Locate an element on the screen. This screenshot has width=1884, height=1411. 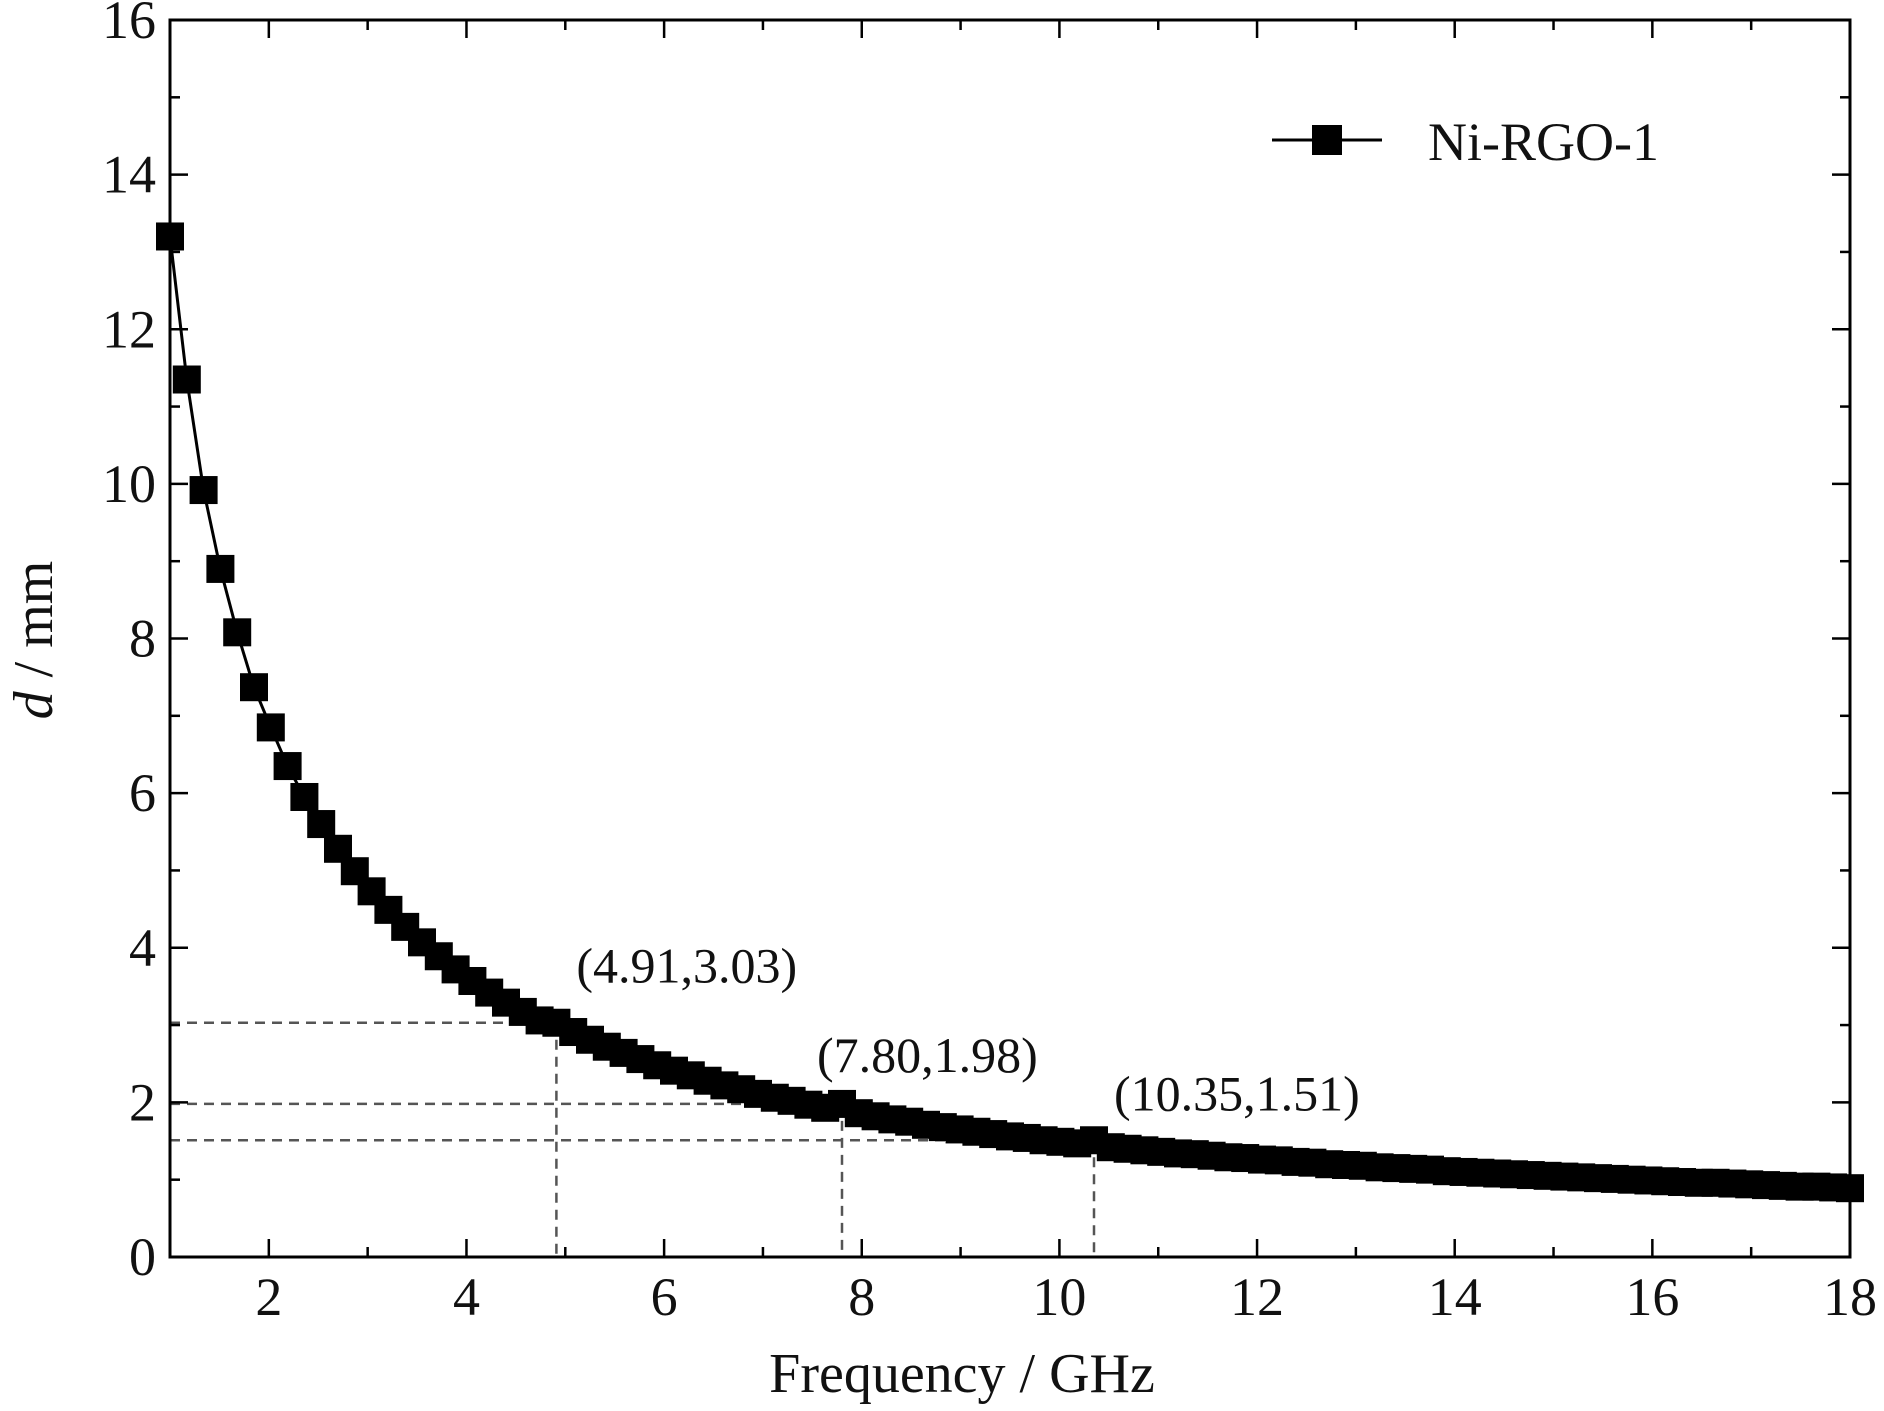
y-tick-label: 2 is located at coordinates (142, 1102).